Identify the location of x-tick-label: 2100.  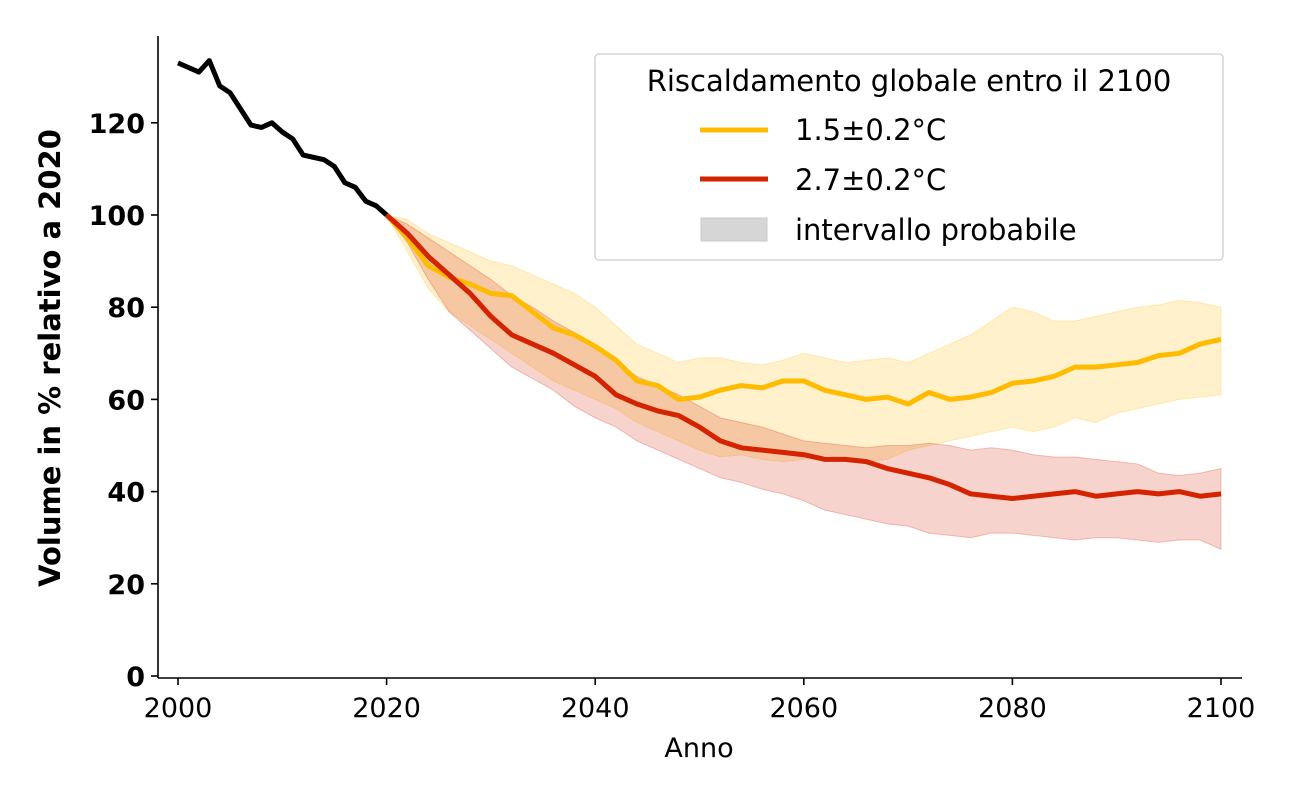
(1221, 708).